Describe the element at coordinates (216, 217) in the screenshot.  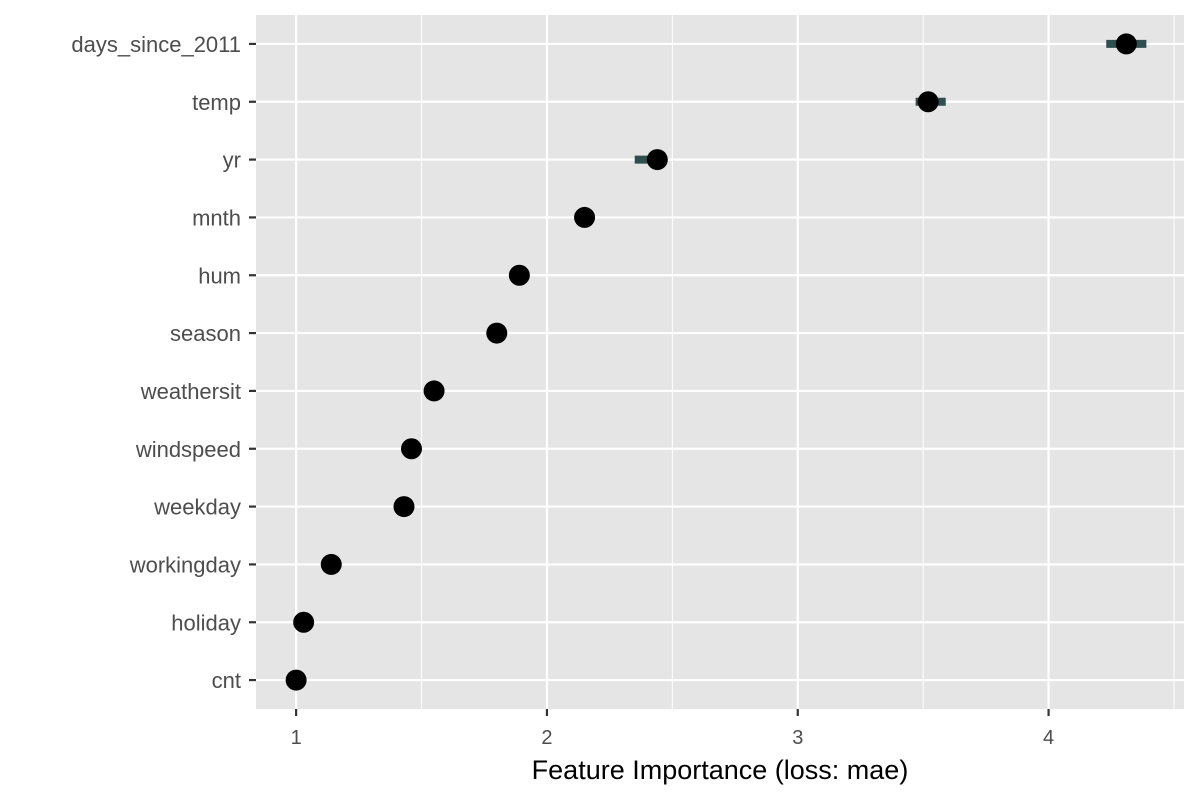
I see `y-tick-label: mnth` at that location.